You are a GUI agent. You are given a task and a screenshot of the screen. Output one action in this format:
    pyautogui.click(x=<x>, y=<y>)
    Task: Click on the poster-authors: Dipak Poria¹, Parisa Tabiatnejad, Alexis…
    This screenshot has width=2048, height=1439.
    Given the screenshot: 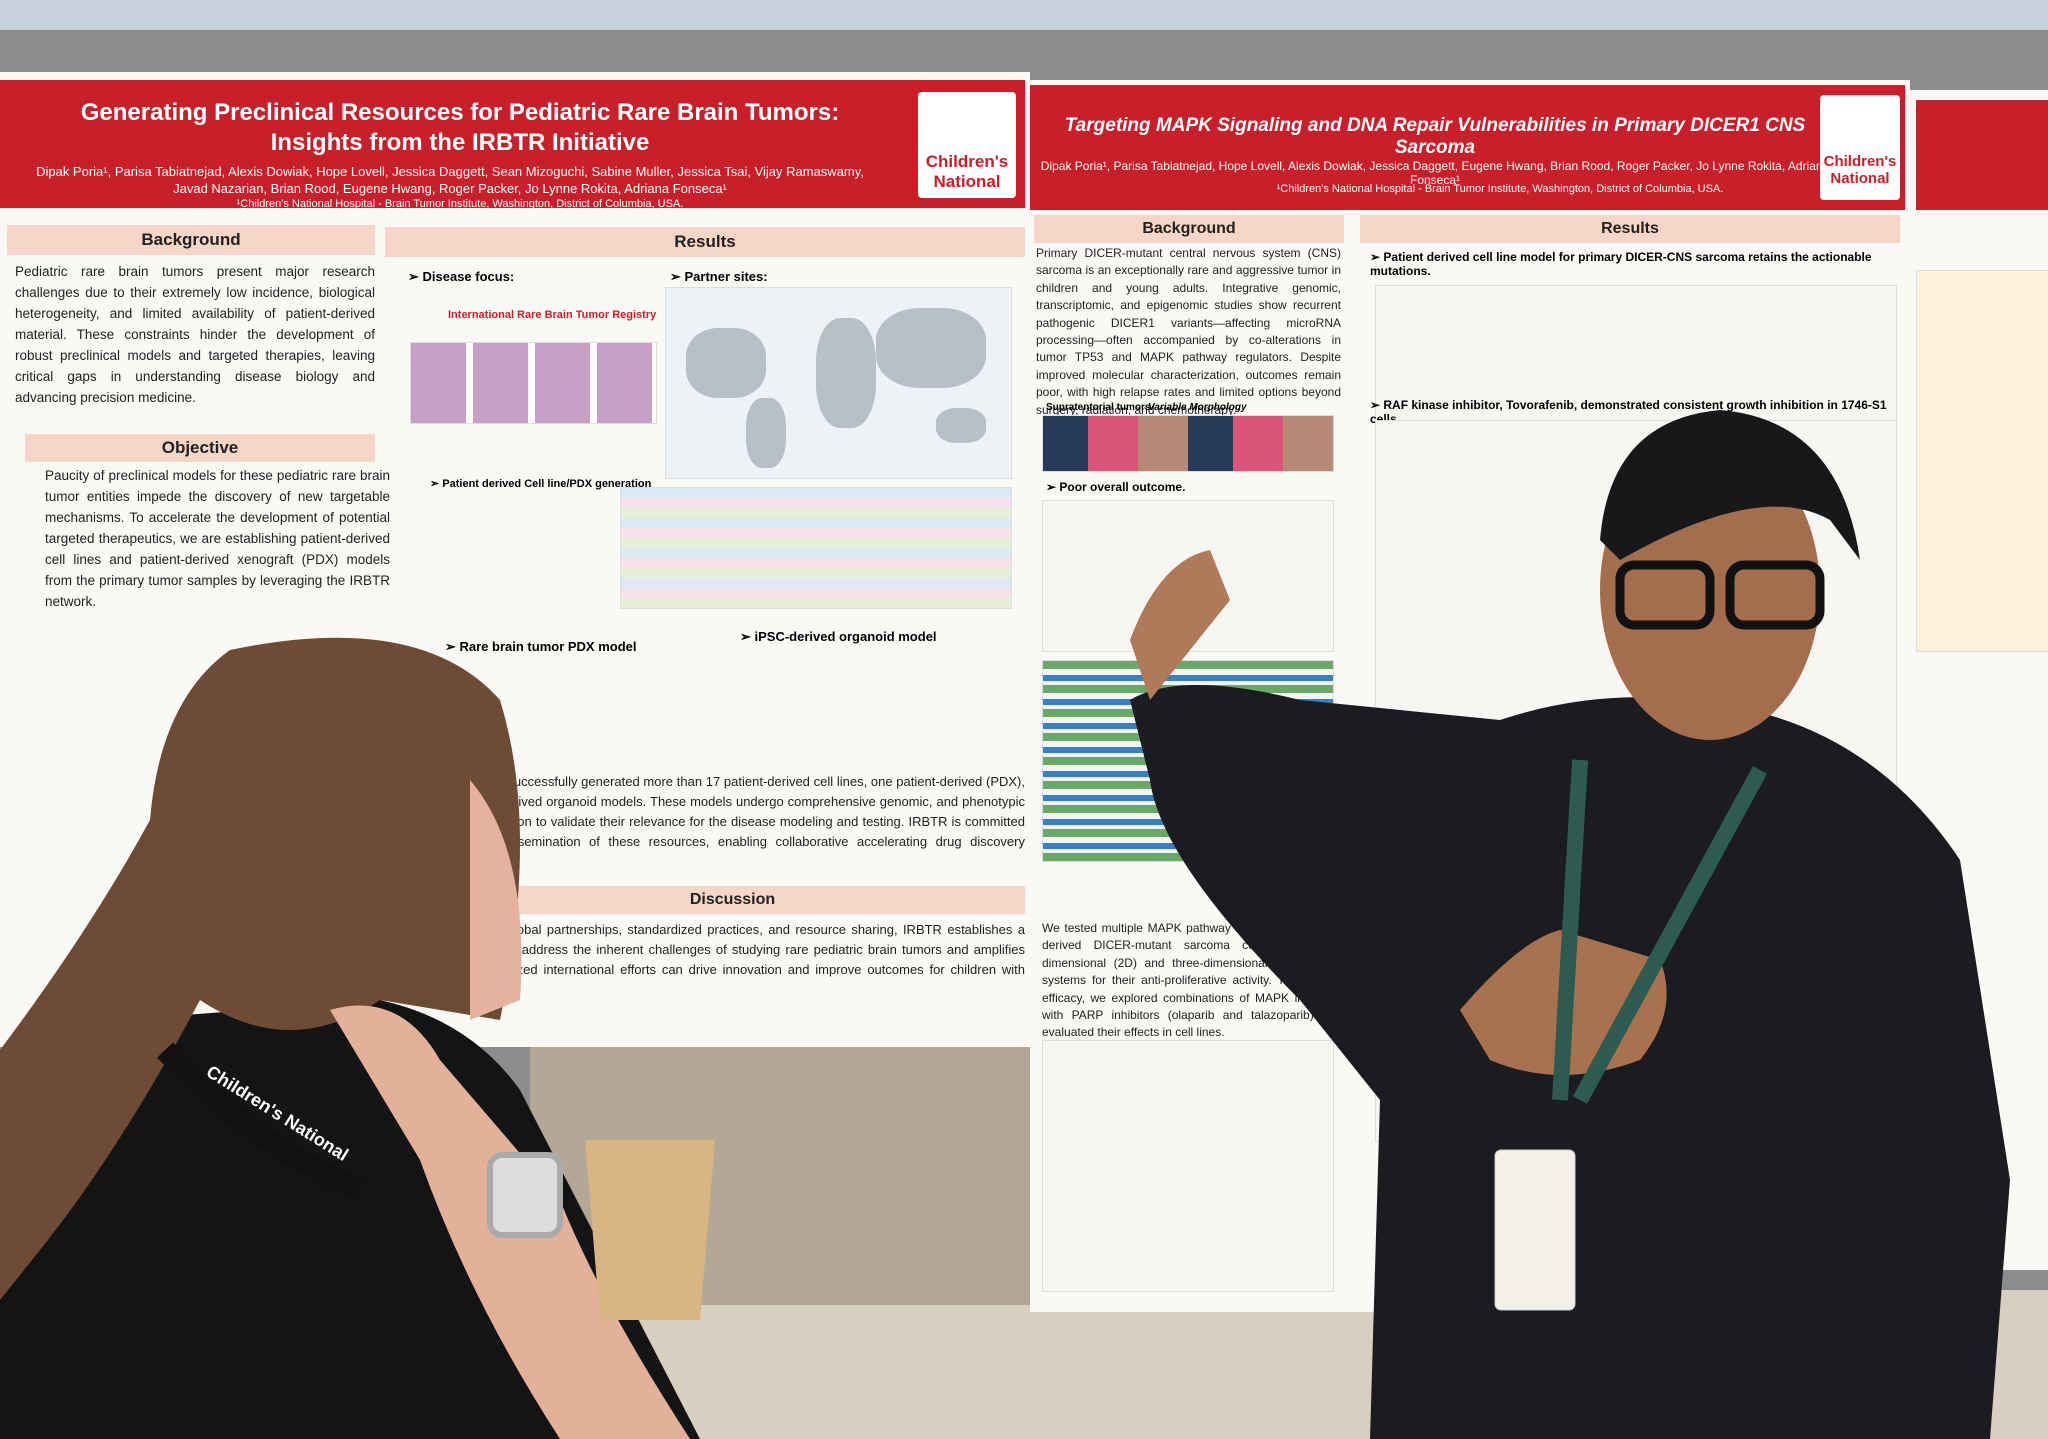 What is the action you would take?
    pyautogui.click(x=450, y=180)
    